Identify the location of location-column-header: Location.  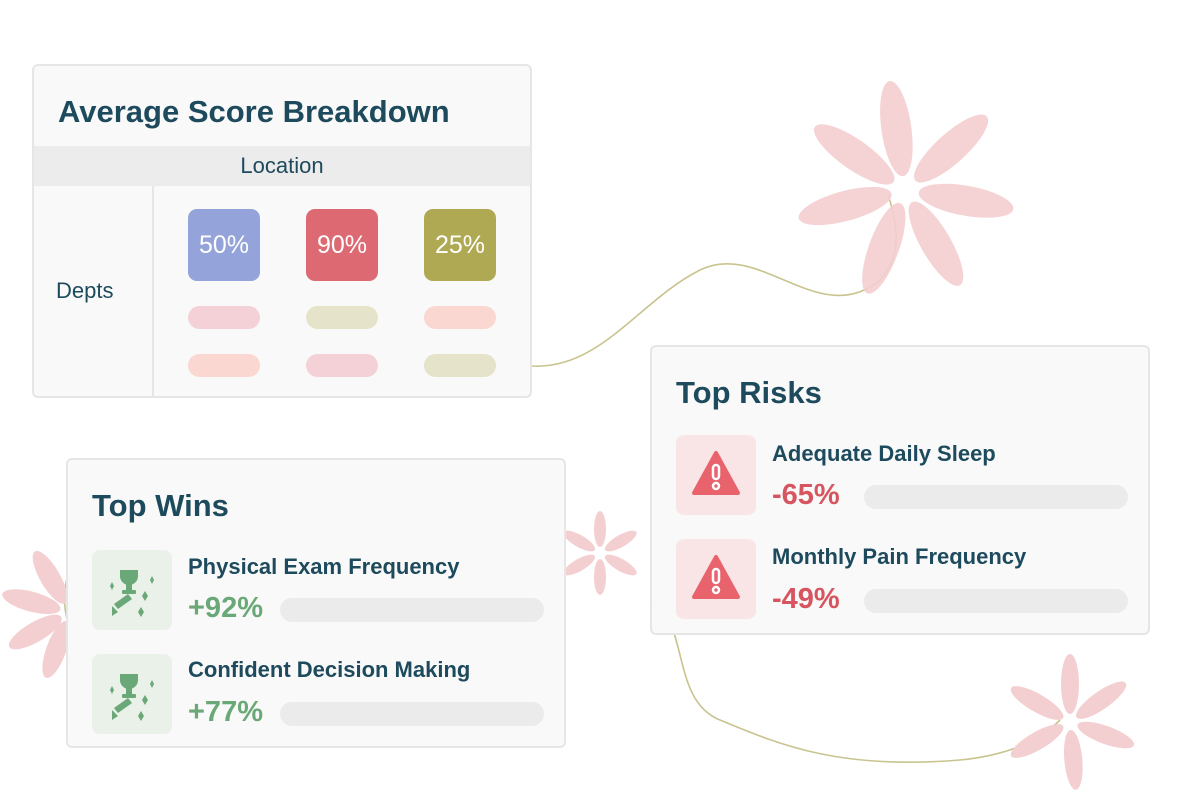
(282, 166).